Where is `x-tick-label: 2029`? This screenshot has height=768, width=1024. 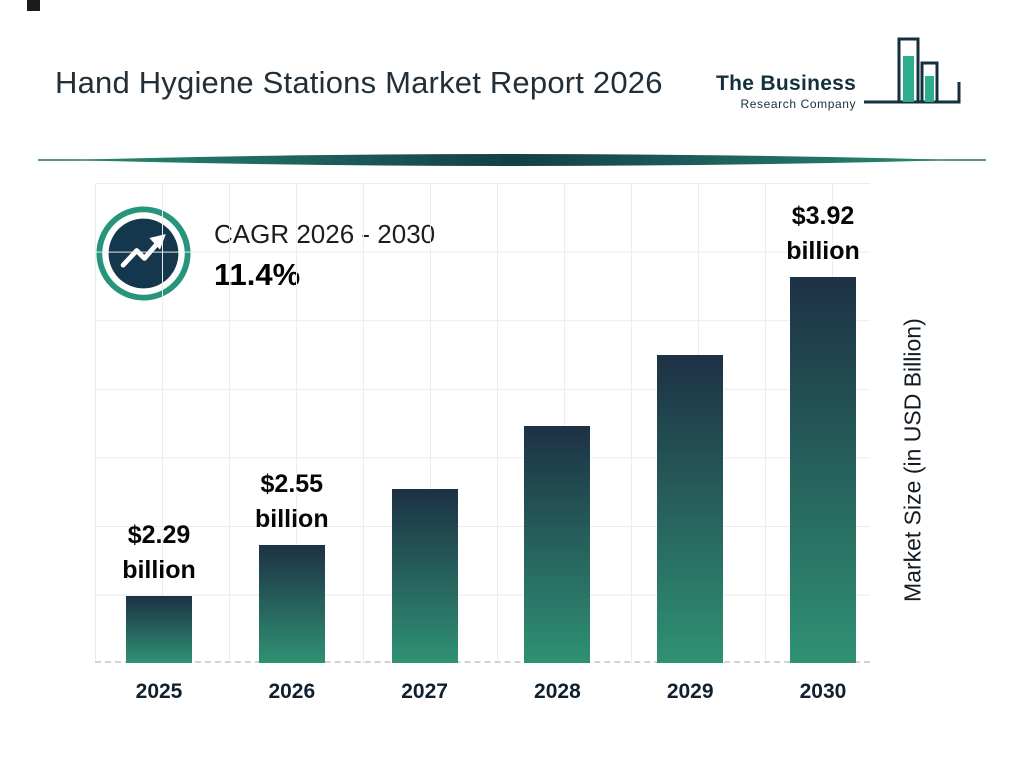 x-tick-label: 2029 is located at coordinates (690, 691).